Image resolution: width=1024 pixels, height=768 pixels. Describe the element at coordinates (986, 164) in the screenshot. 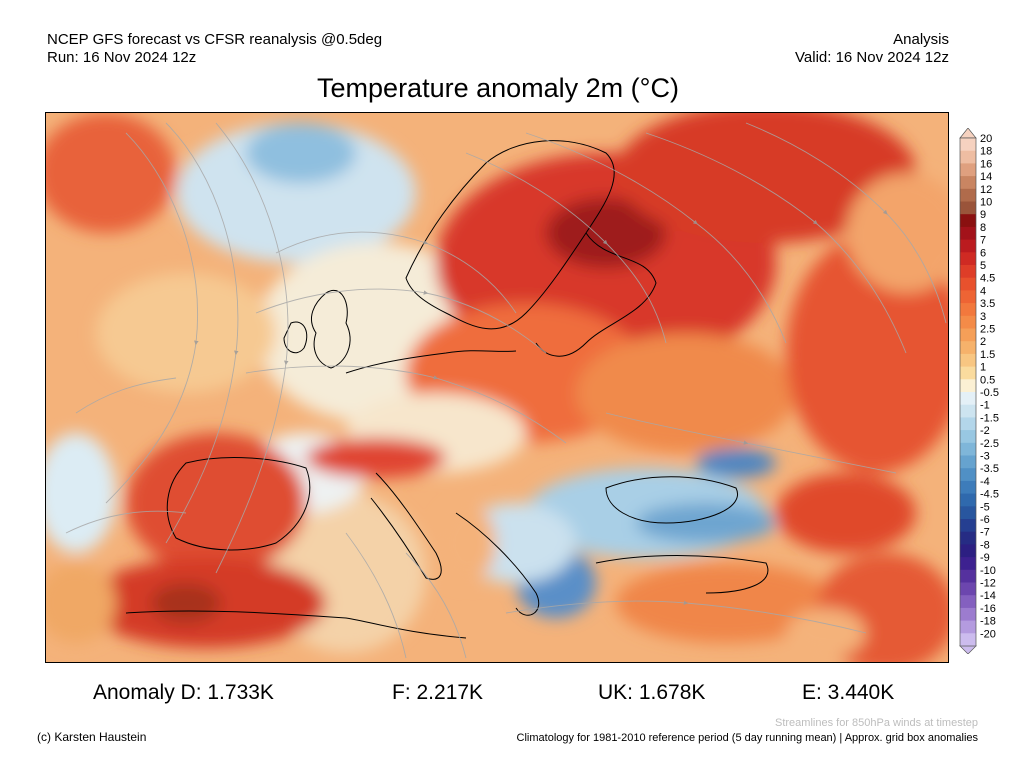

I see `colorbar-label: 16` at that location.